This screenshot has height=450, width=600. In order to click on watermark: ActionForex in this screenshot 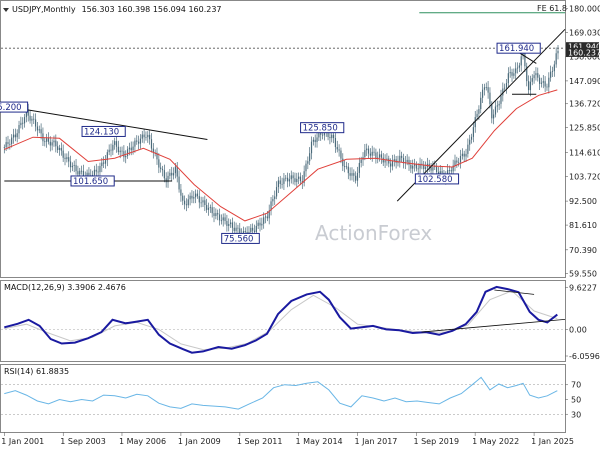, I will do `click(373, 233)`.